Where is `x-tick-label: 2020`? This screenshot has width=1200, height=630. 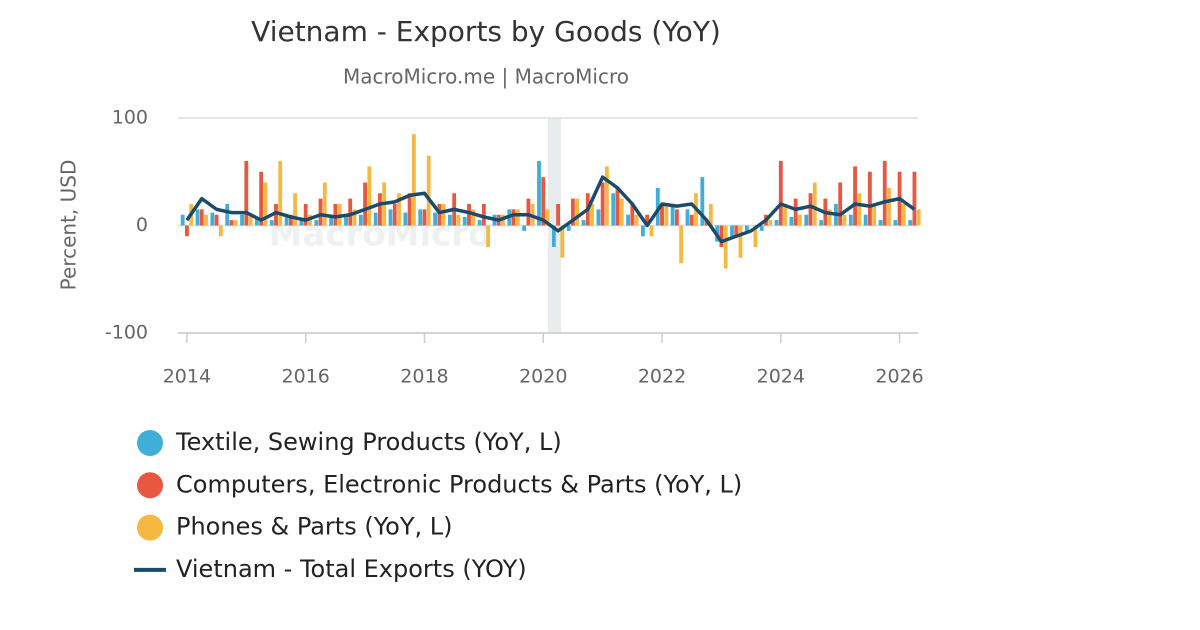
x-tick-label: 2020 is located at coordinates (543, 377).